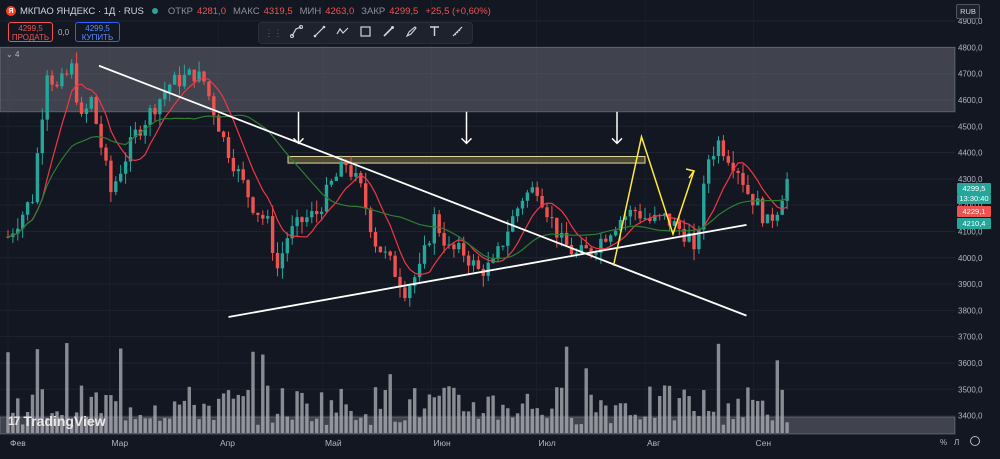 This screenshot has width=1000, height=459. Describe the element at coordinates (975, 441) in the screenshot. I see `settings-gear-icon` at that location.